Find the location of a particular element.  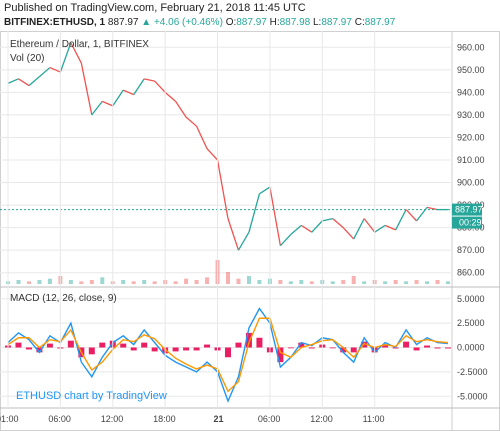

macd-tick-label: 2.5000 is located at coordinates (471, 323).